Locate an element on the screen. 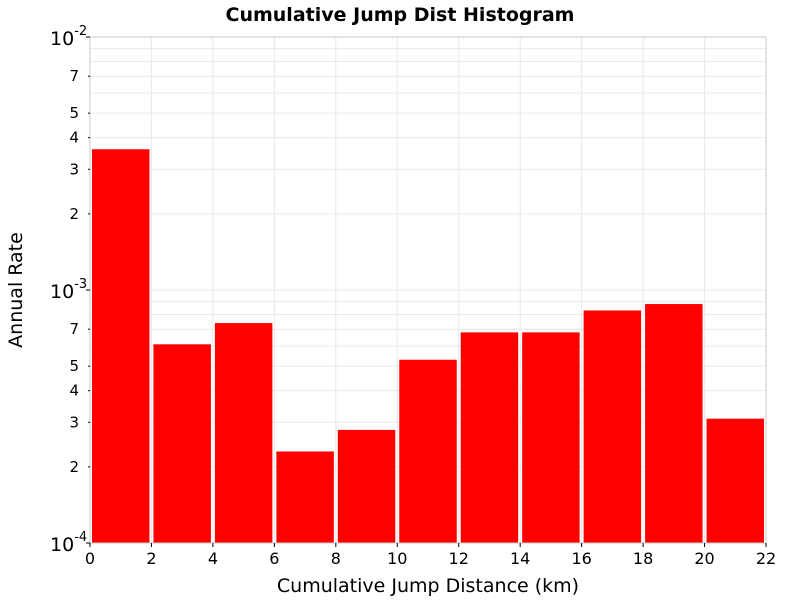  y-axis-ticks: 10⁻⁴ 10⁻³ 10⁻² 2 3 4 5 7 2 3 4 5 7 is located at coordinates (70, 290).